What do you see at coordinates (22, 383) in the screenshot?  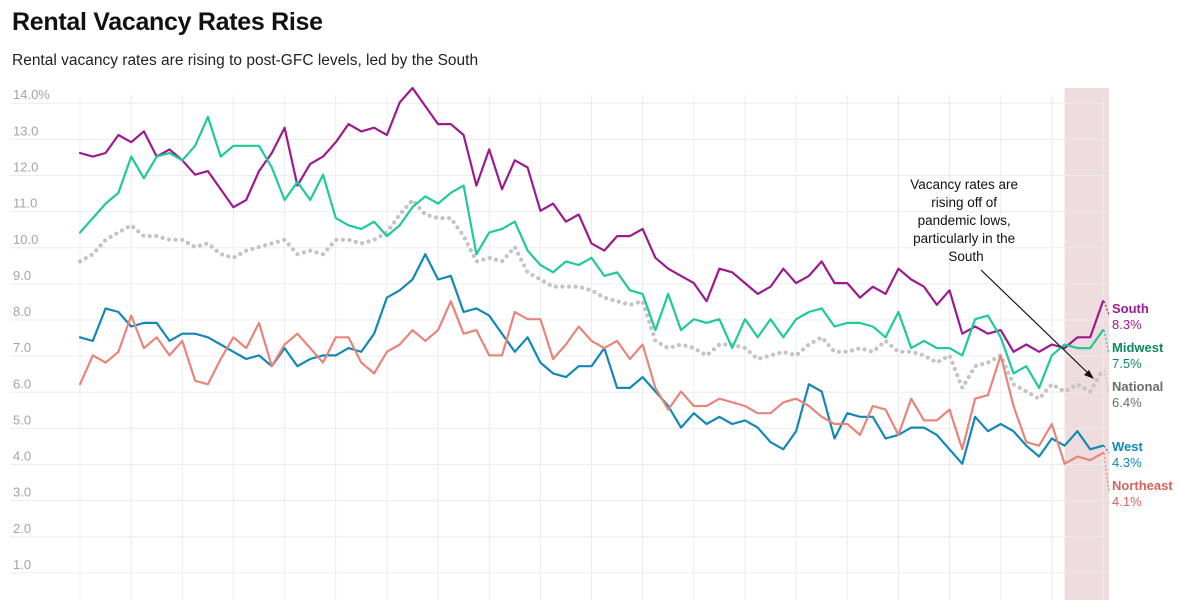 I see `y-tick-label: 6.0` at bounding box center [22, 383].